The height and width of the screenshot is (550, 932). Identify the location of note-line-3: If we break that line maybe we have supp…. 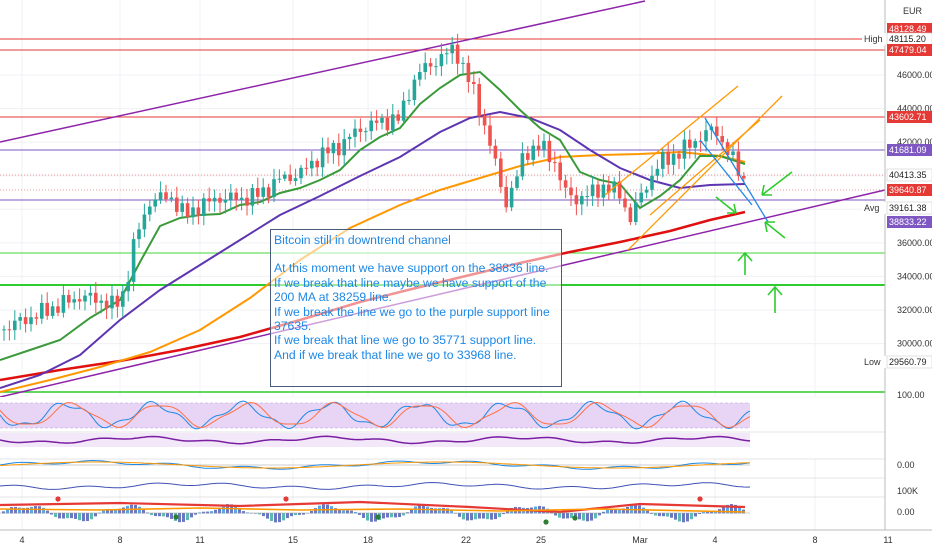
(410, 290).